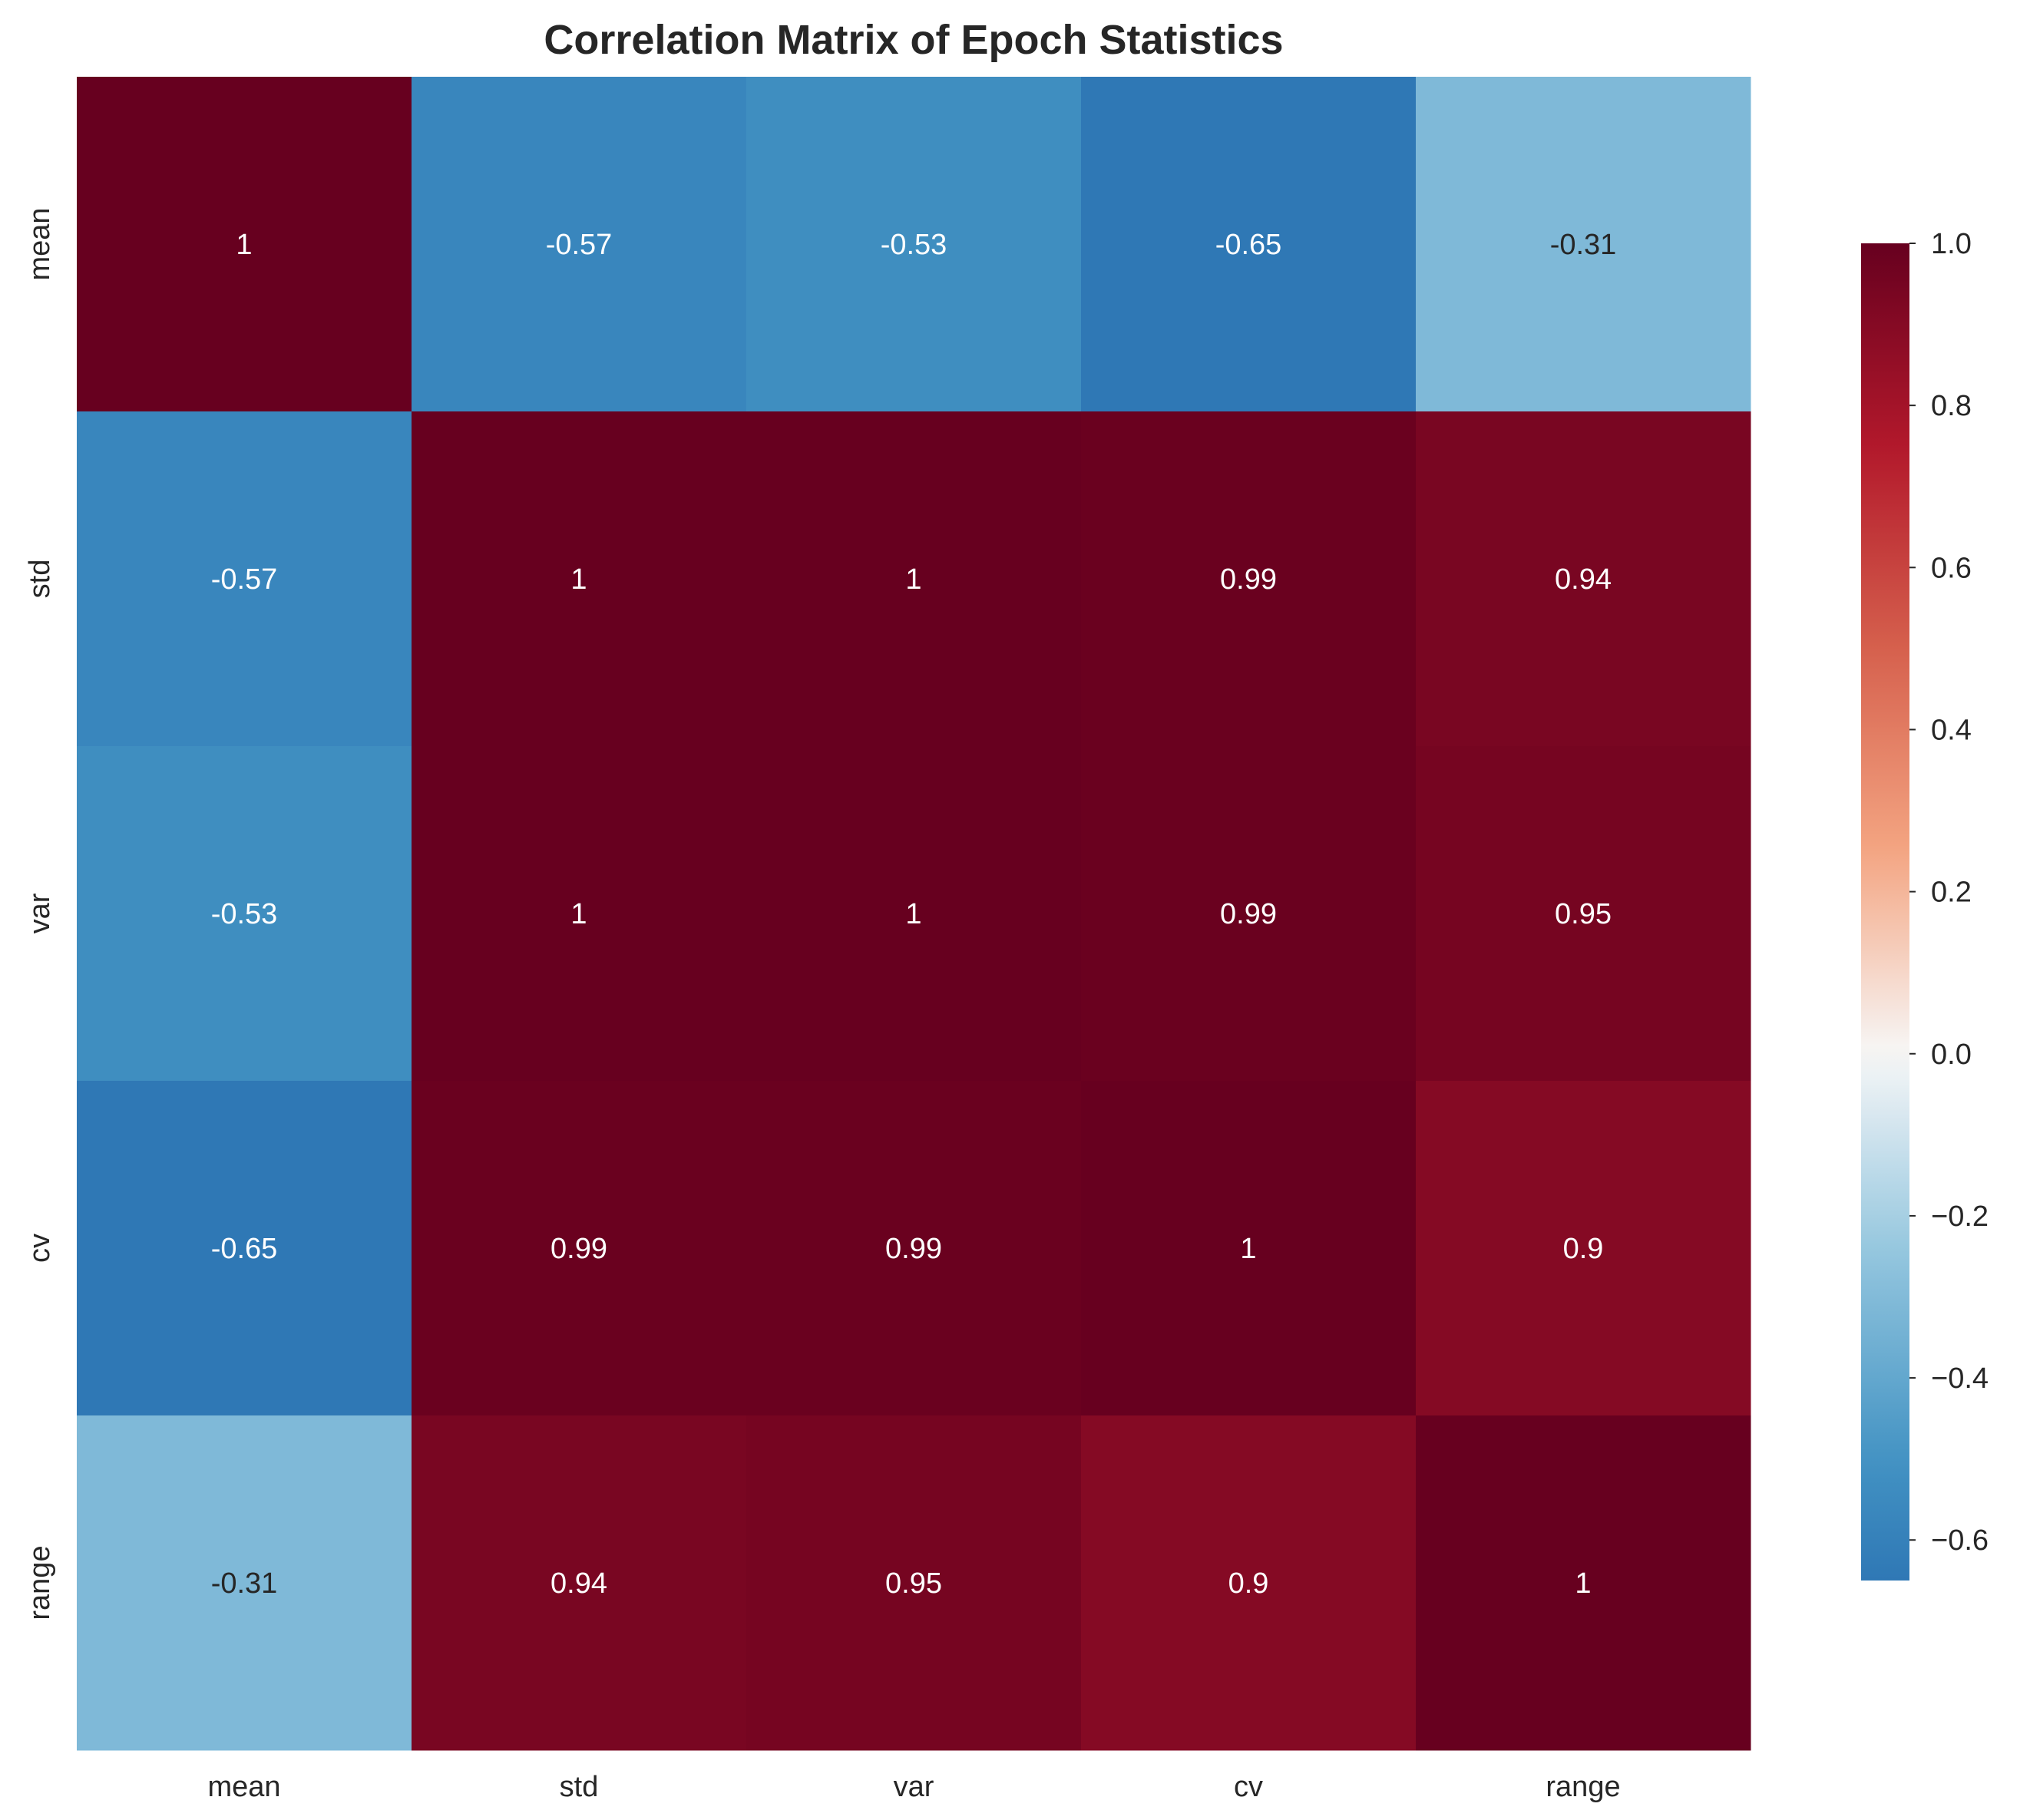 This screenshot has width=2030, height=1820. I want to click on x-tick-label: mean, so click(243, 1787).